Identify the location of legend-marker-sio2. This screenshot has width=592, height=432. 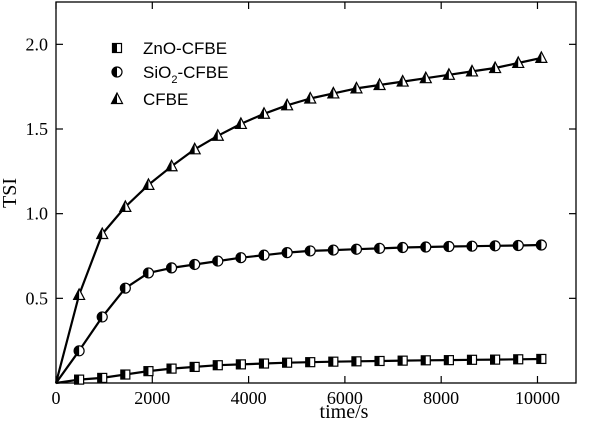
(117, 72).